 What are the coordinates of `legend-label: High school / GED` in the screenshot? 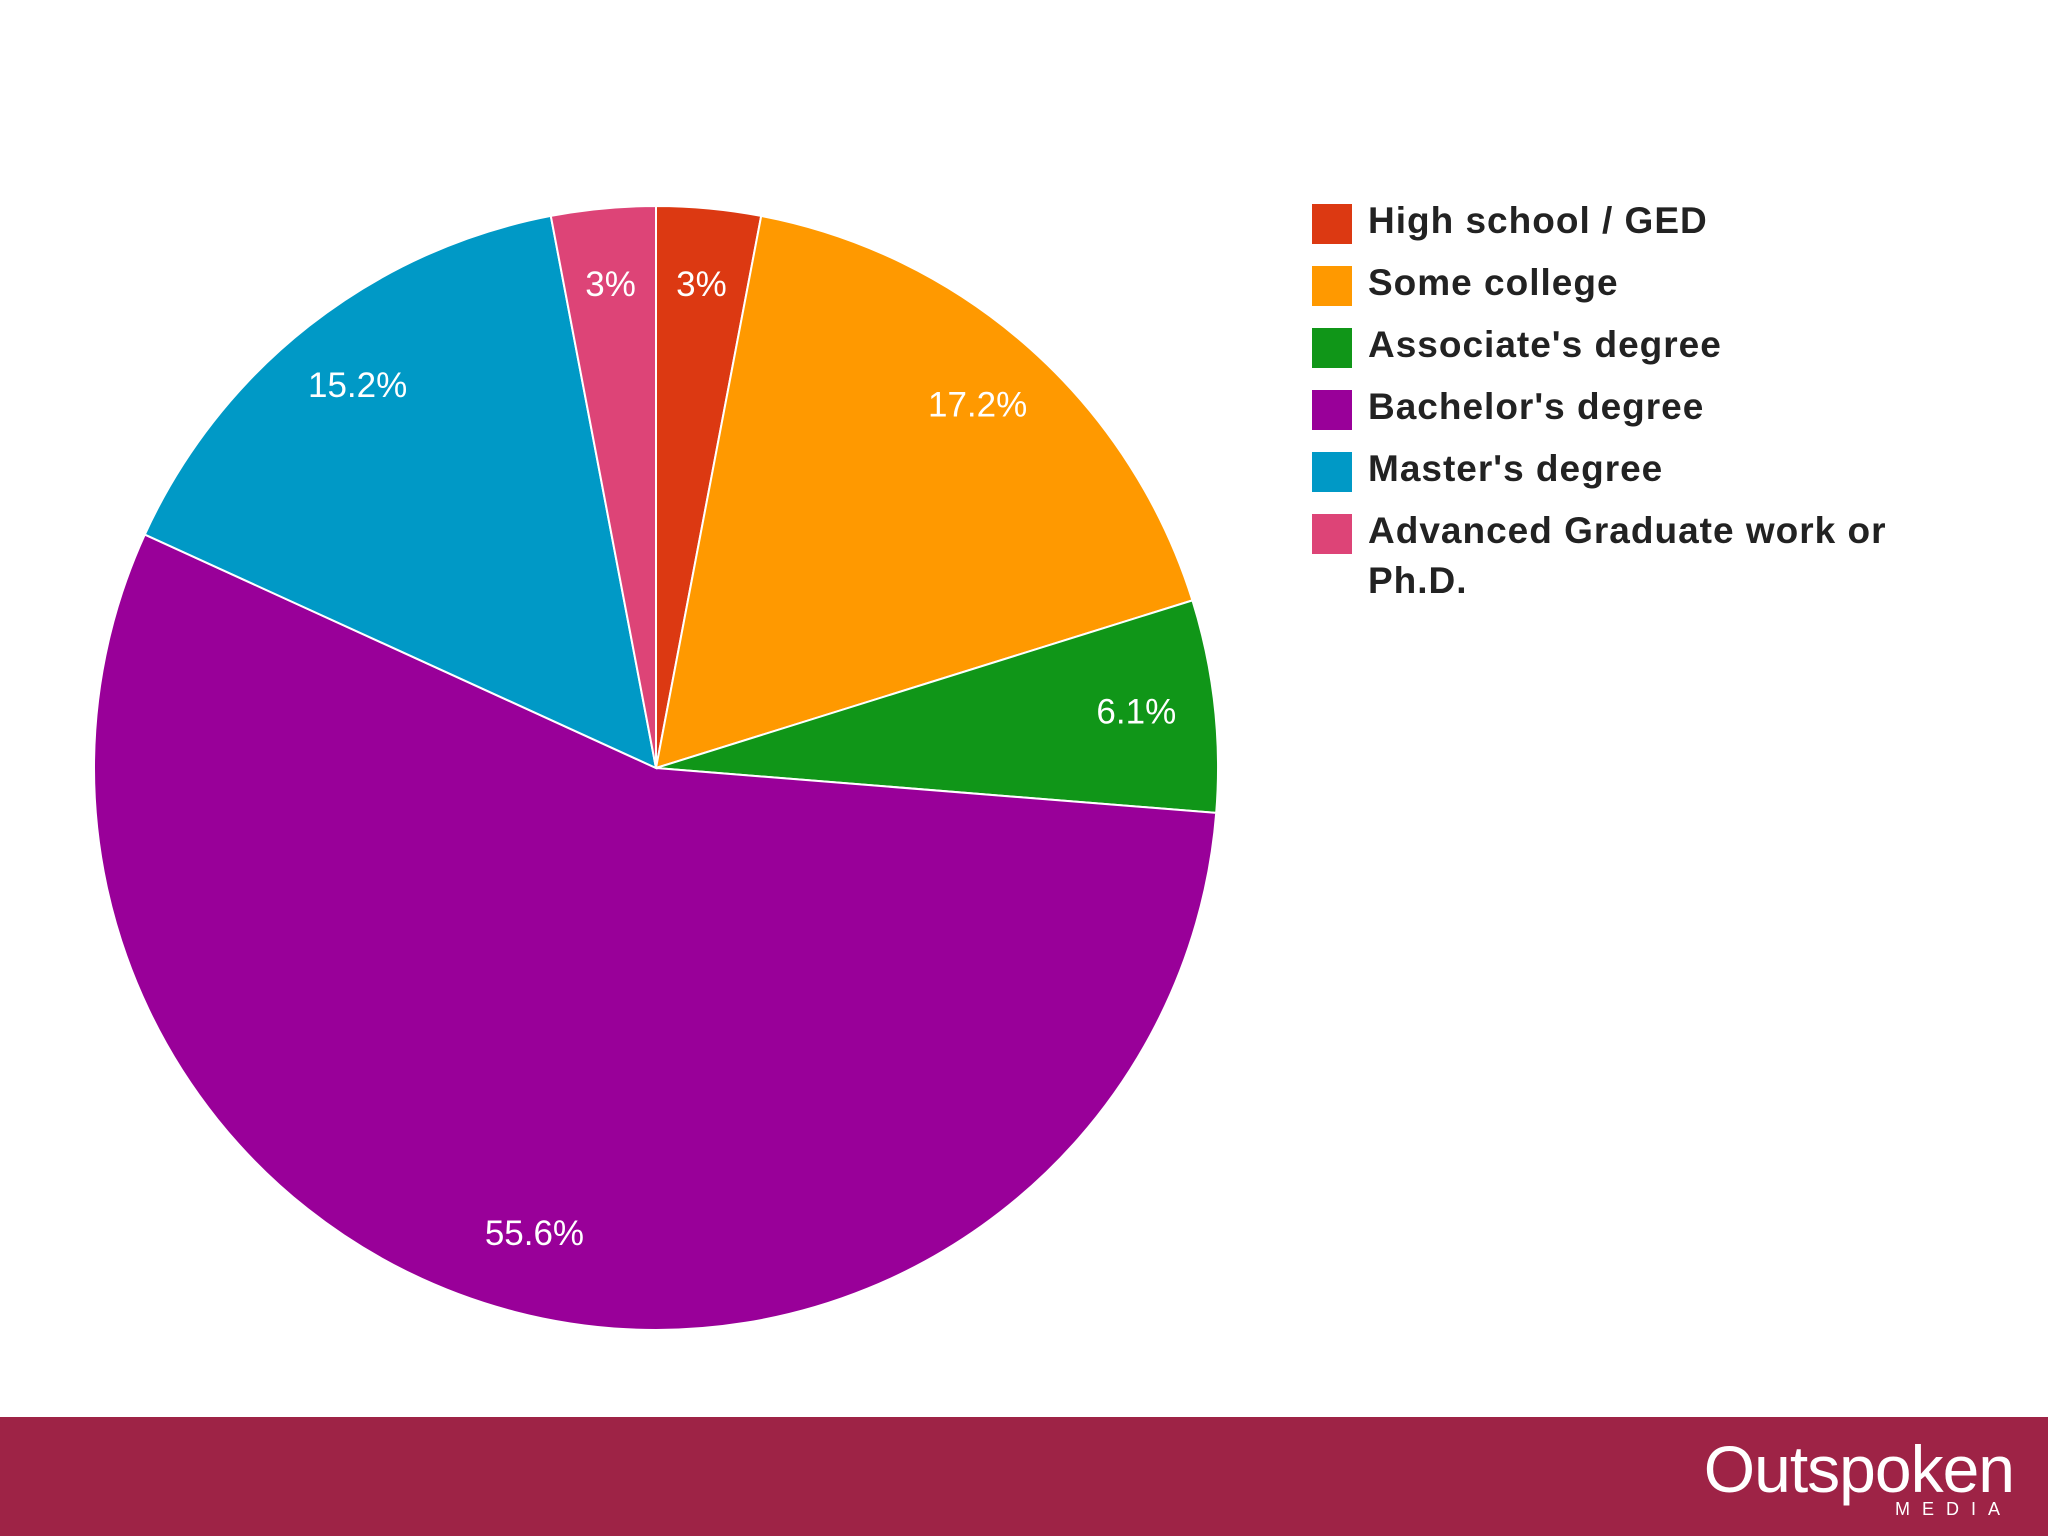 It's located at (1538, 220).